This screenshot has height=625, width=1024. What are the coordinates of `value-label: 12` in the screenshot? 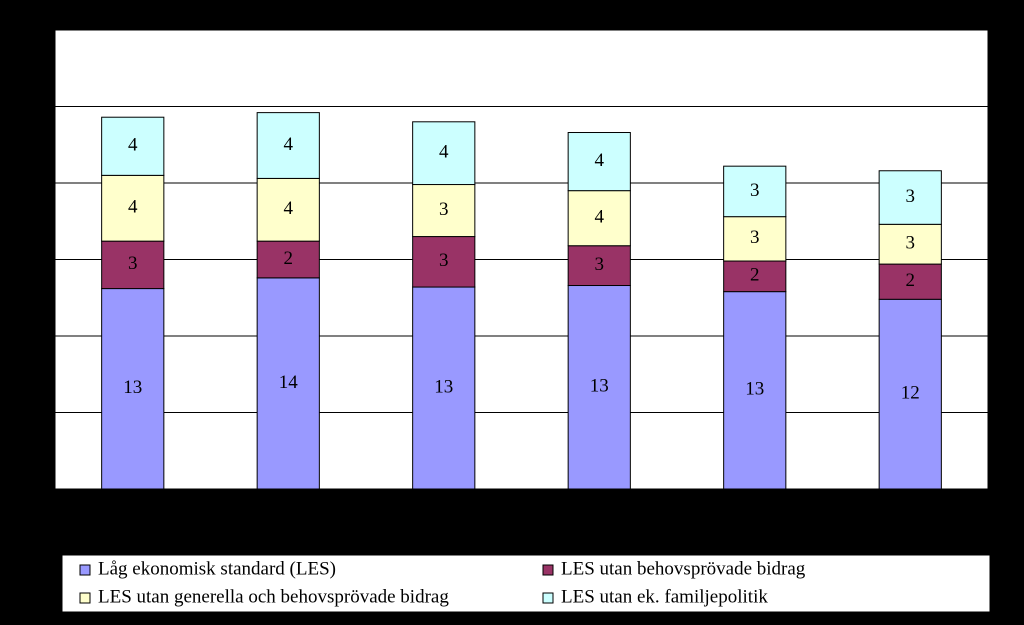 It's located at (910, 392).